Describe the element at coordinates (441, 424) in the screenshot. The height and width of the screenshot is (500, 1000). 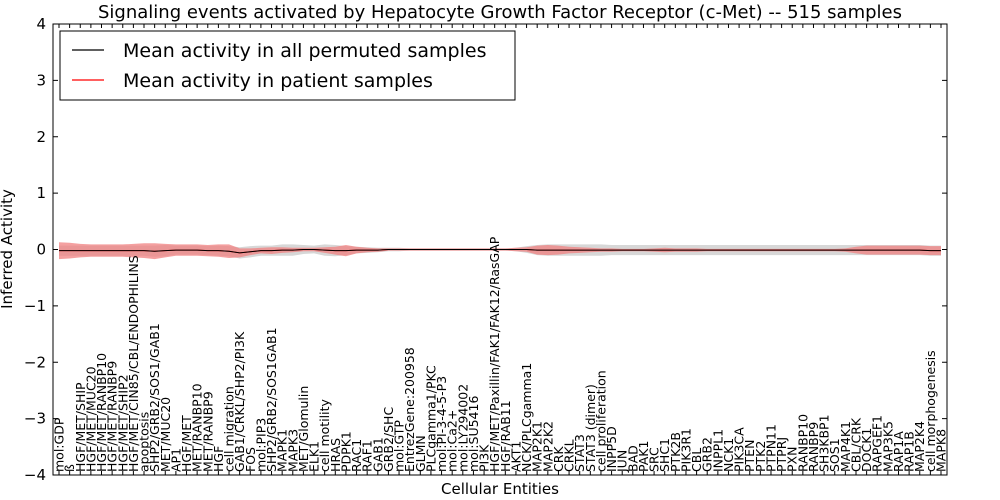
I see `x-tick-label: mol:PI-3-4-5-P3` at that location.